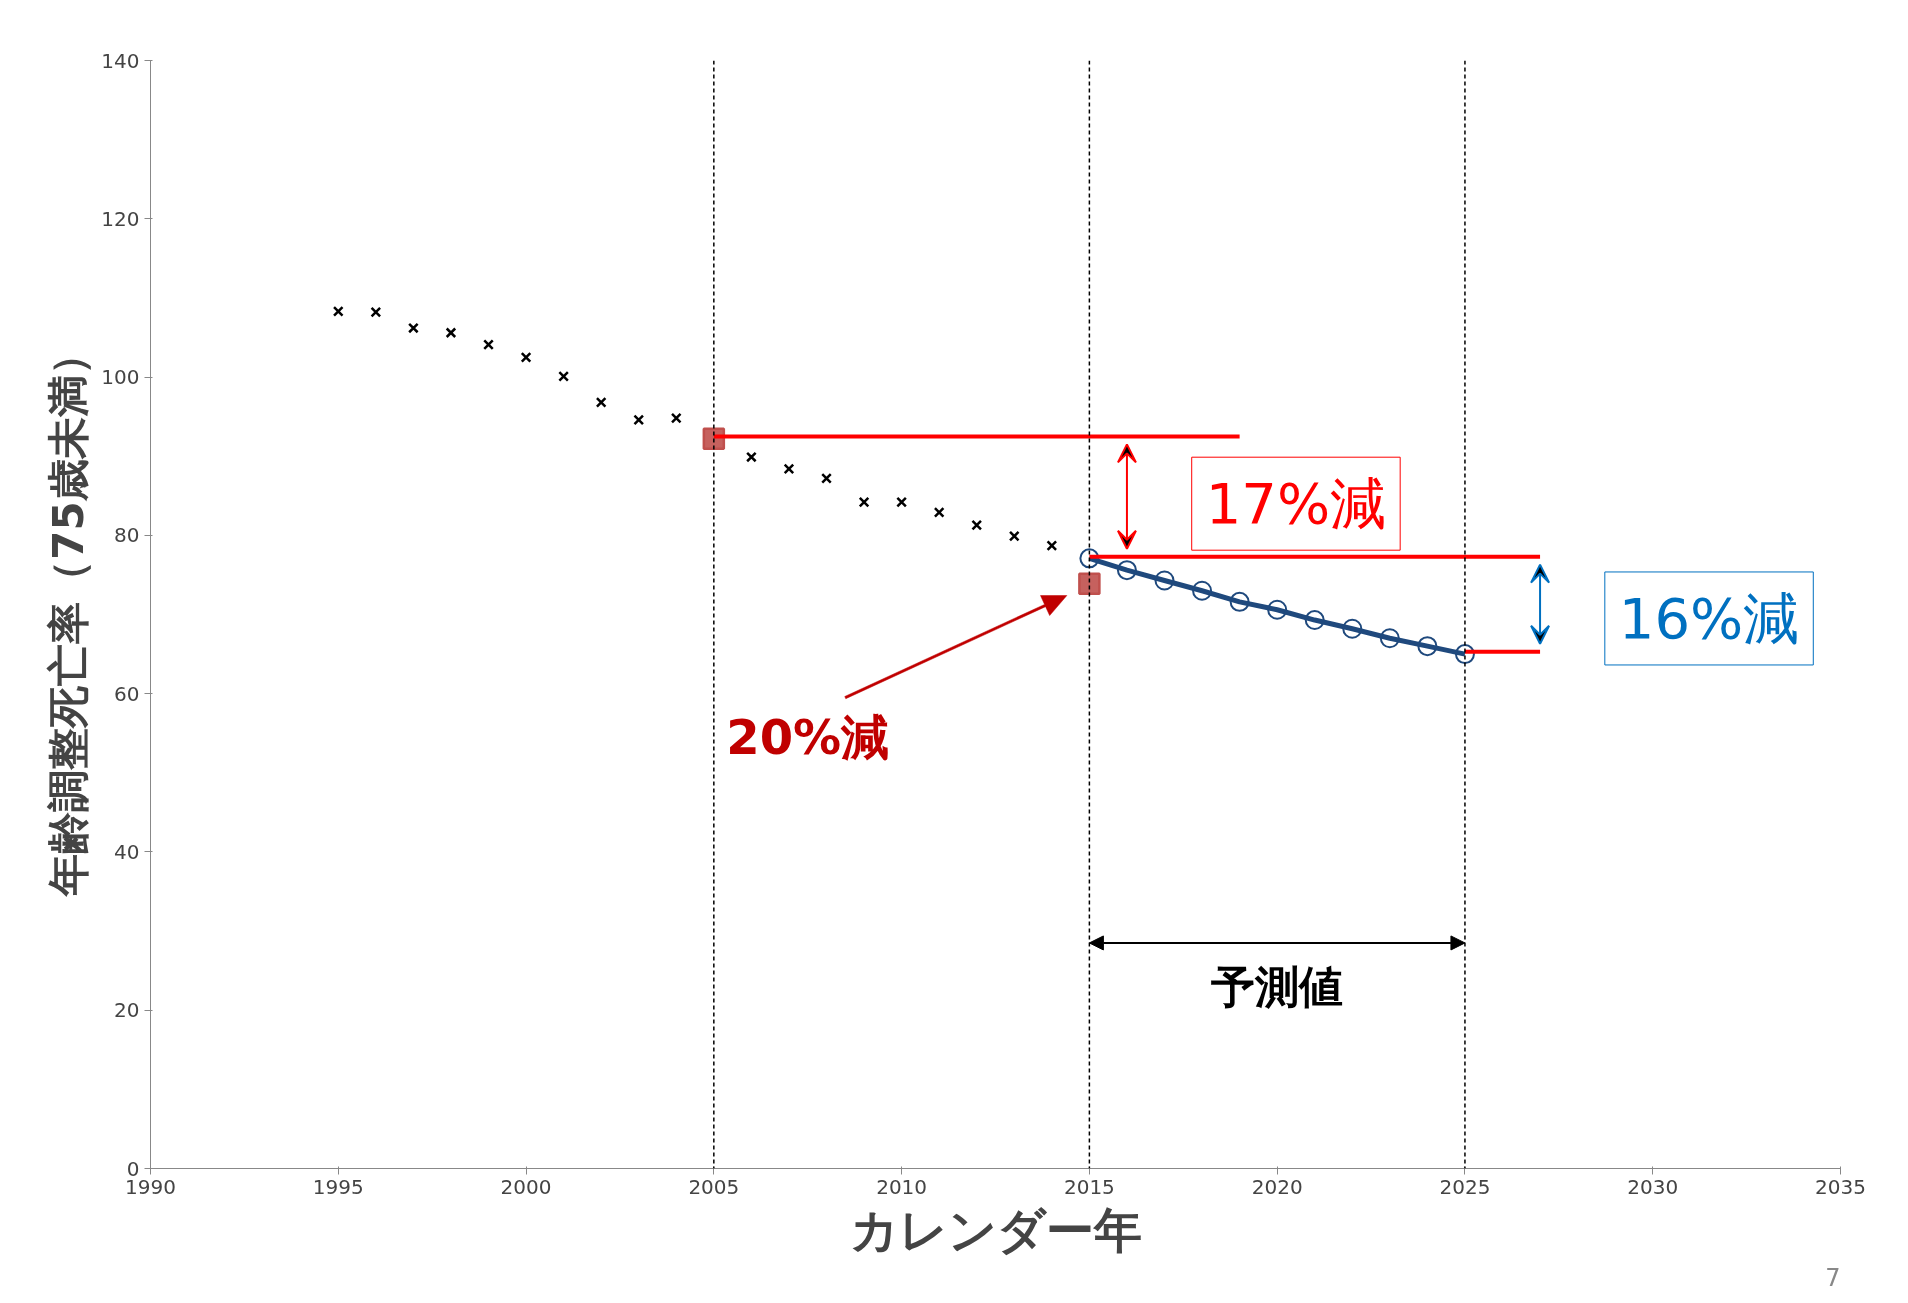  Describe the element at coordinates (127, 693) in the screenshot. I see `y-tick-label: 60` at that location.